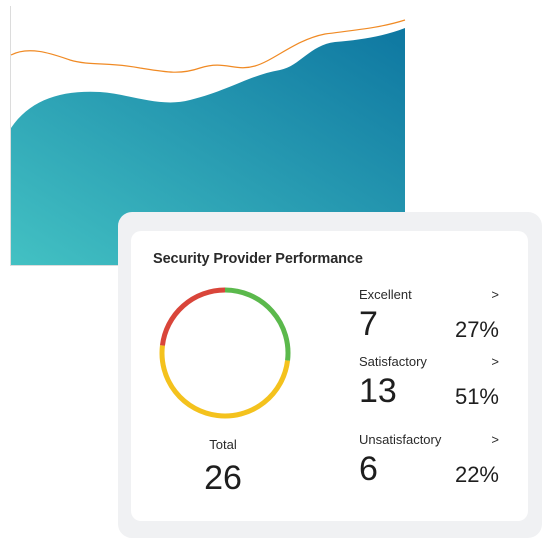 This screenshot has width=550, height=550. What do you see at coordinates (225, 382) in the screenshot?
I see `donut-segment-satisfactory` at bounding box center [225, 382].